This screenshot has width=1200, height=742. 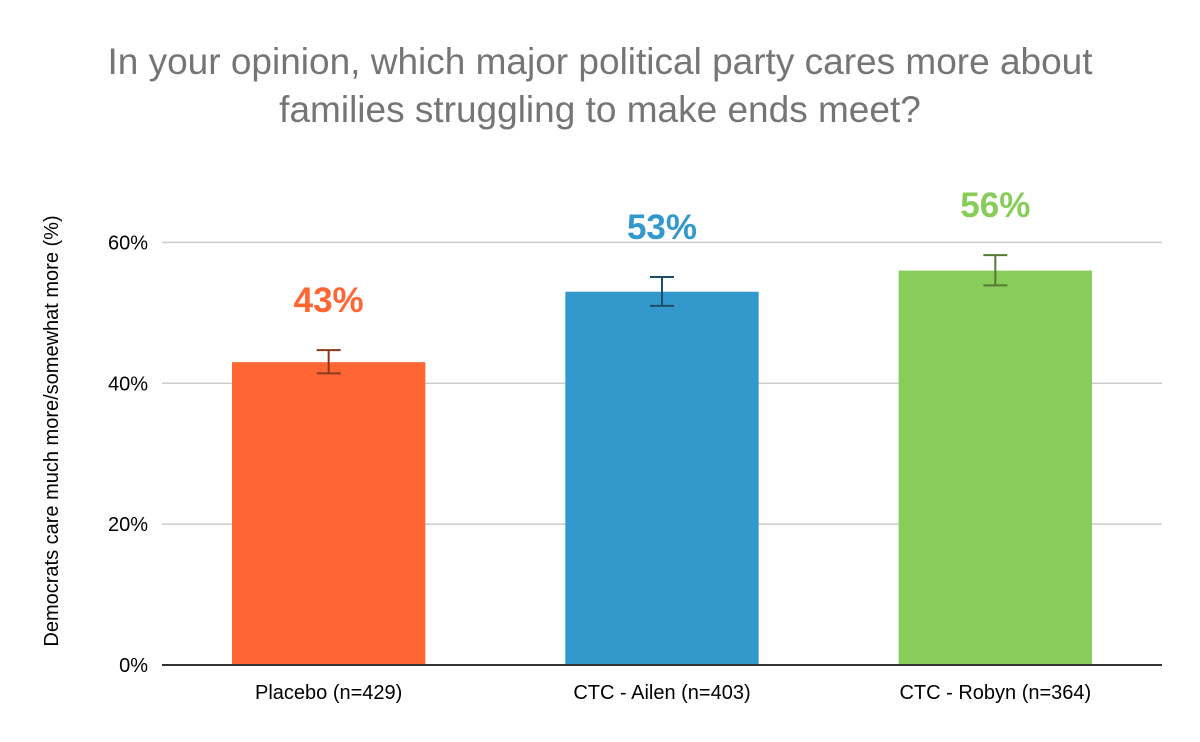 I want to click on y-tick-label: 40%, so click(x=128, y=384).